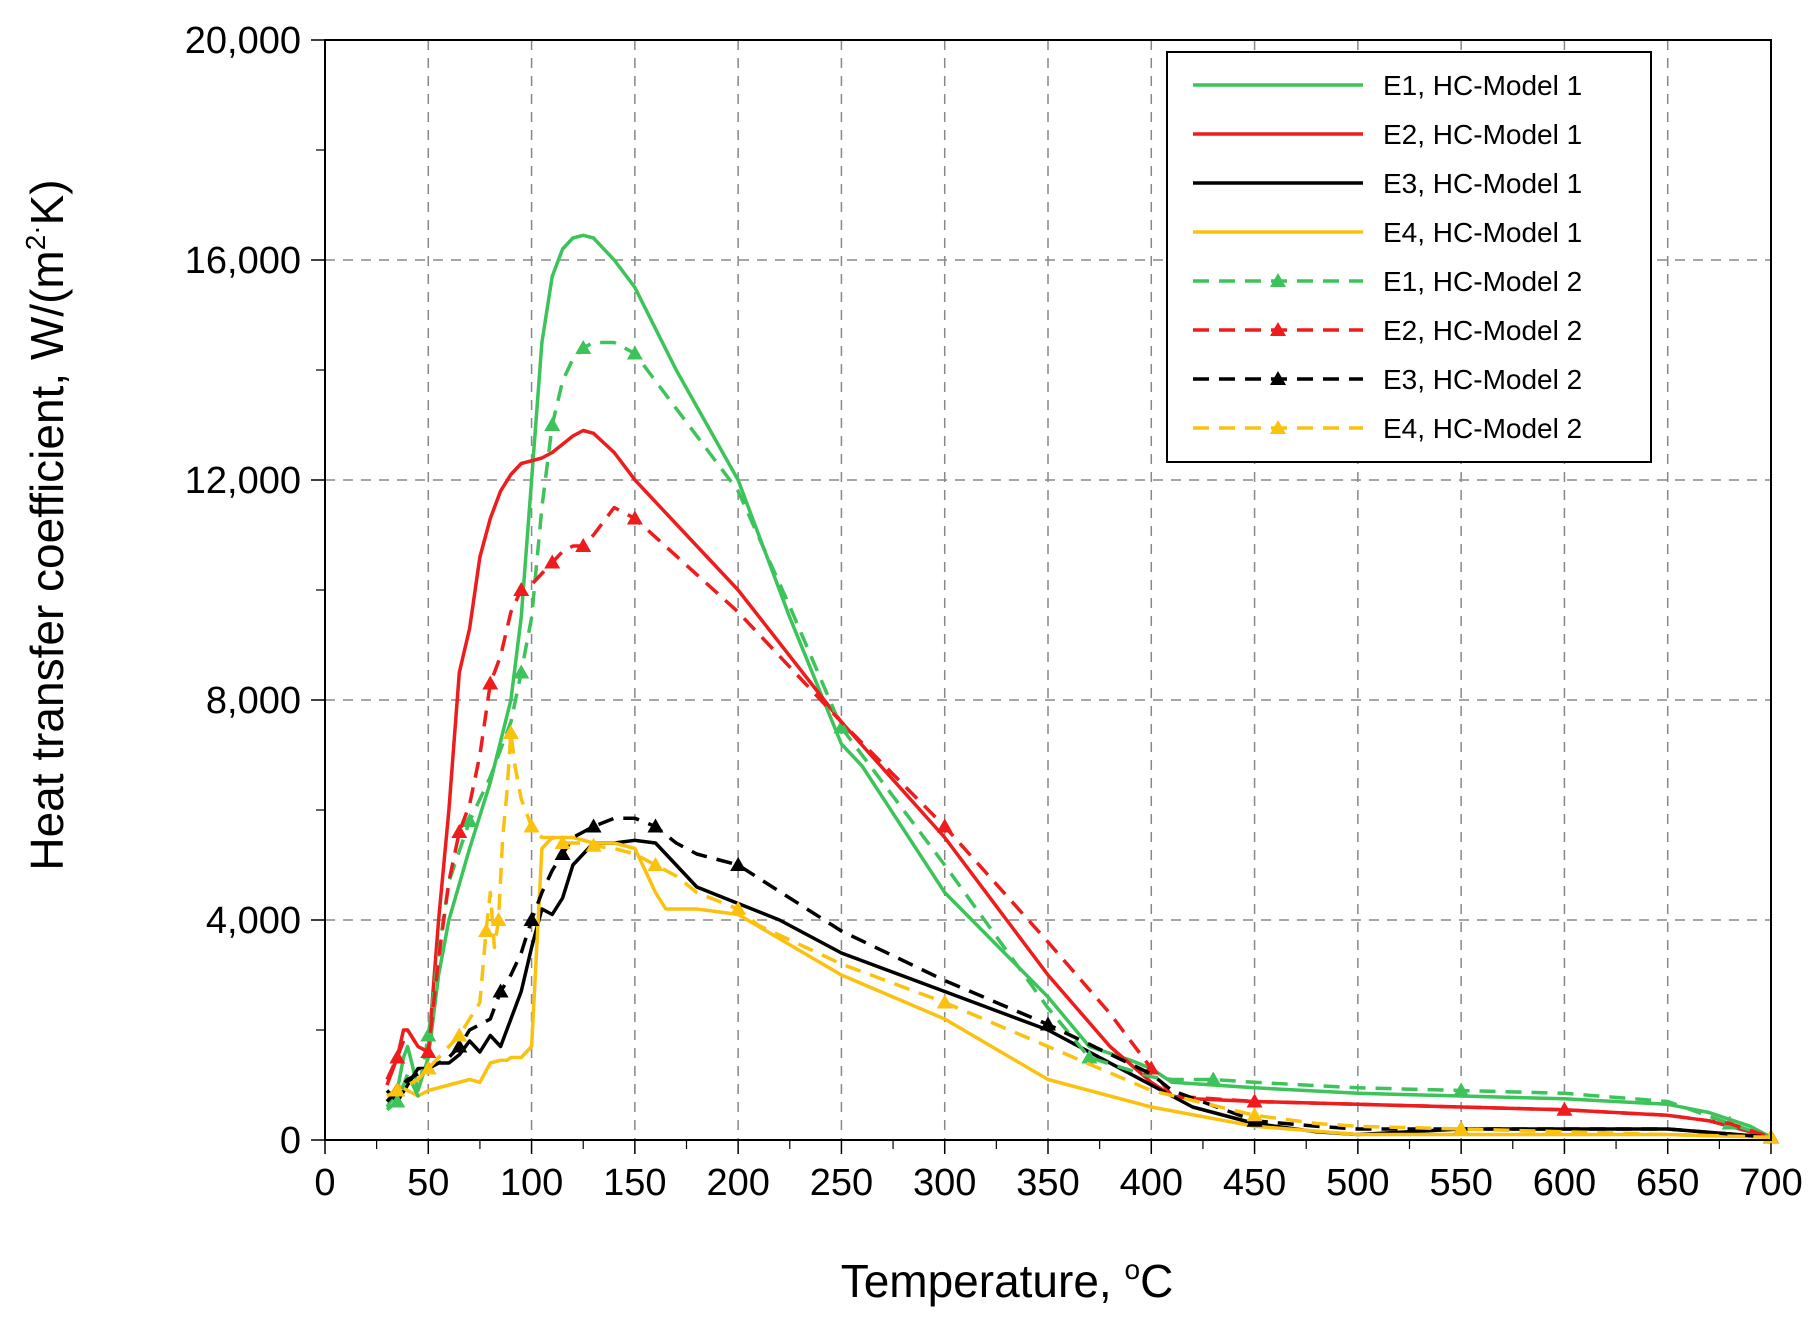 The image size is (1819, 1324). Describe the element at coordinates (290, 1141) in the screenshot. I see `y-tick-label: 0` at that location.